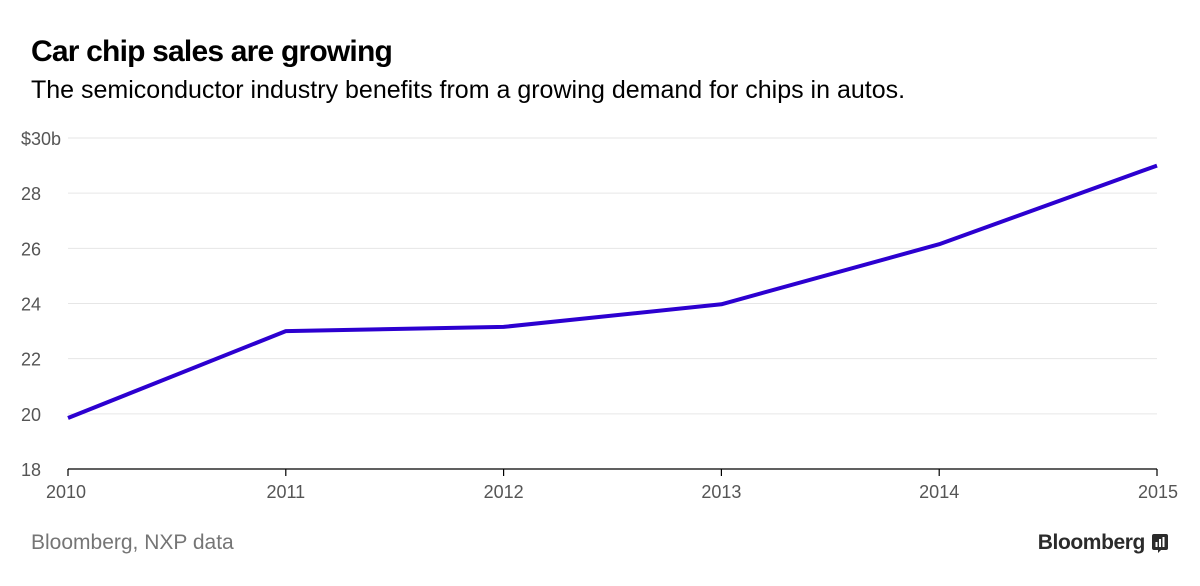  I want to click on x-tick-label: 2014, so click(939, 492).